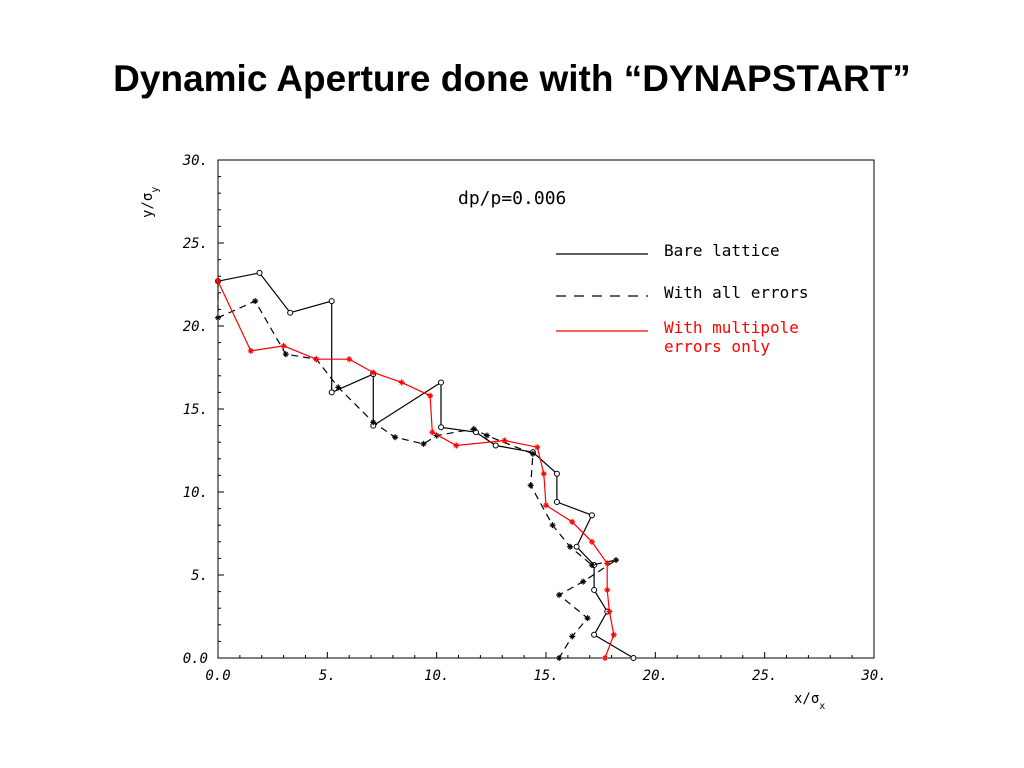 The width and height of the screenshot is (1024, 768). Describe the element at coordinates (722, 250) in the screenshot. I see `legend-label: Bare lattice` at that location.